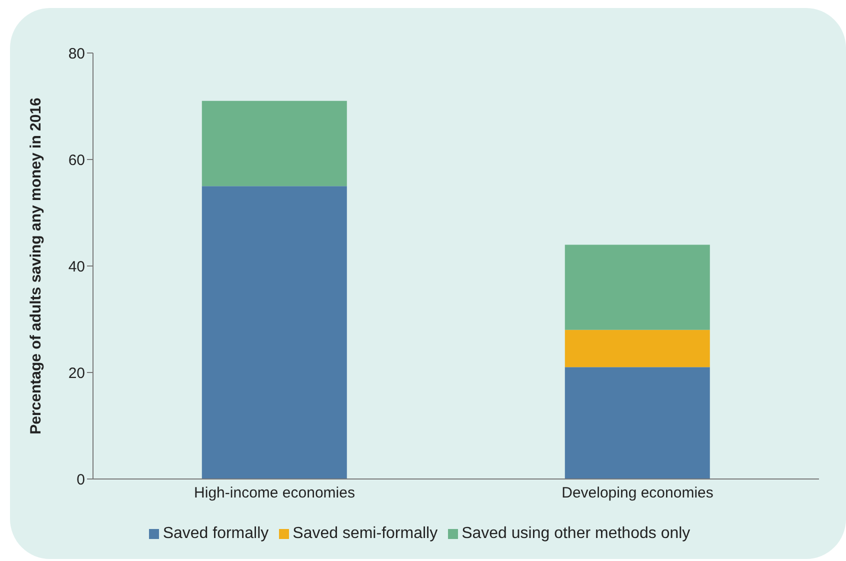  I want to click on y-tick-label: 0, so click(80, 479).